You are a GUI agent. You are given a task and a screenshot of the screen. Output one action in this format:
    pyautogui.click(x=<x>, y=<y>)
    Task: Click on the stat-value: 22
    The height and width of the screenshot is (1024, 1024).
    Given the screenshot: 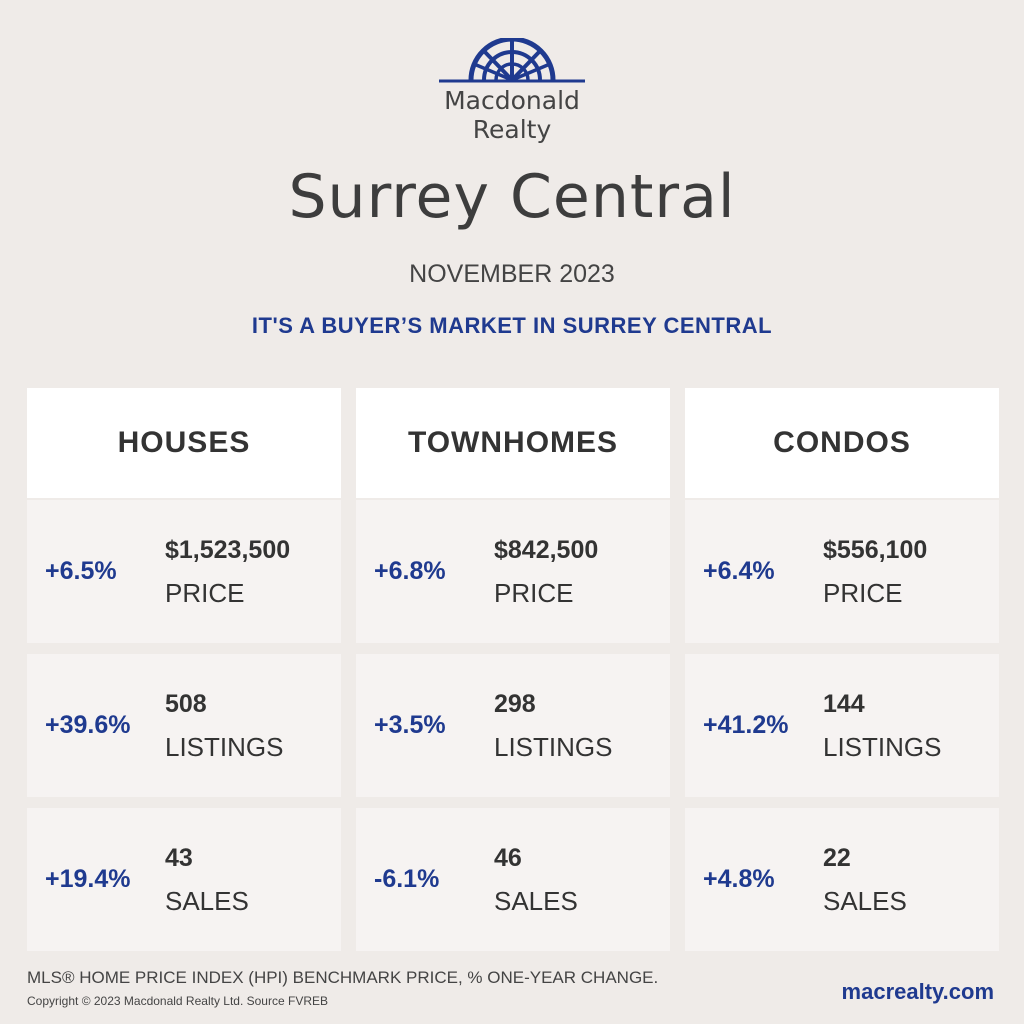 What is the action you would take?
    pyautogui.click(x=837, y=858)
    